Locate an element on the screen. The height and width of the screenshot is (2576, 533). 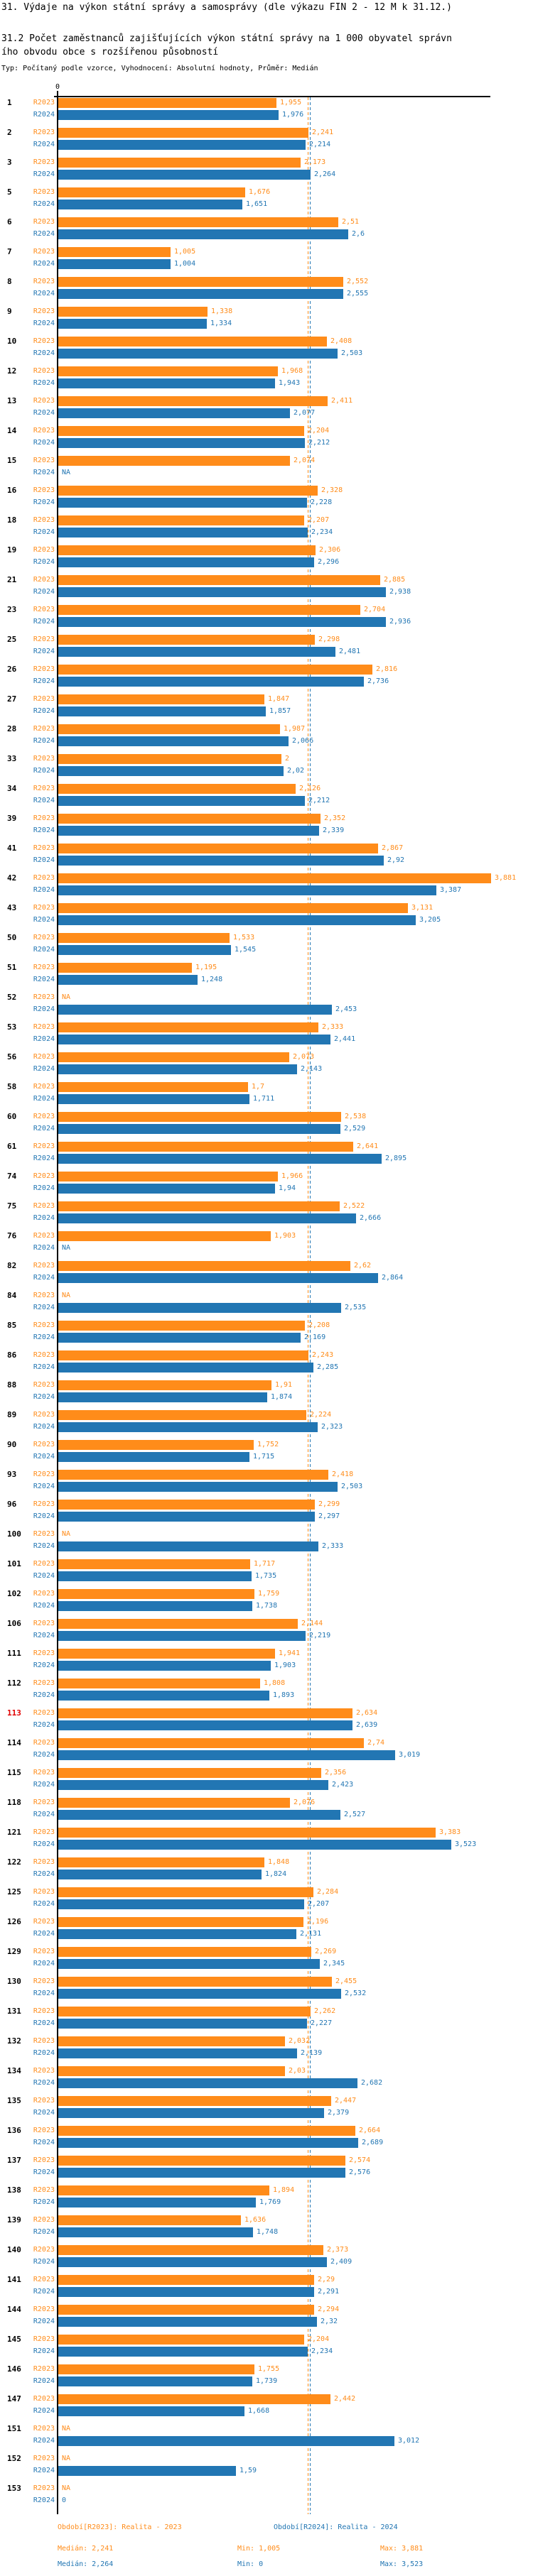
series-label-r2024-27: R2024 is located at coordinates (44, 711).